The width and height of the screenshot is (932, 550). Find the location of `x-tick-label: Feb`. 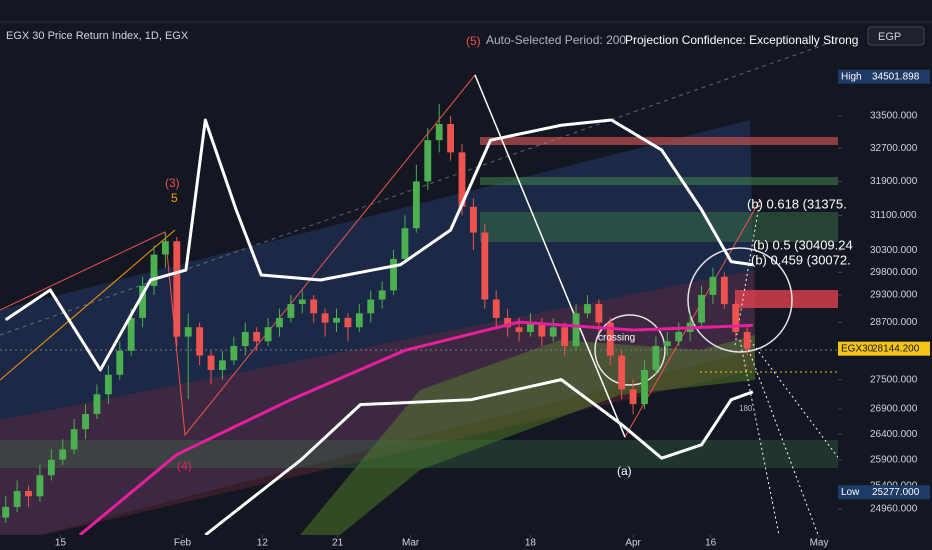

x-tick-label: Feb is located at coordinates (183, 543).